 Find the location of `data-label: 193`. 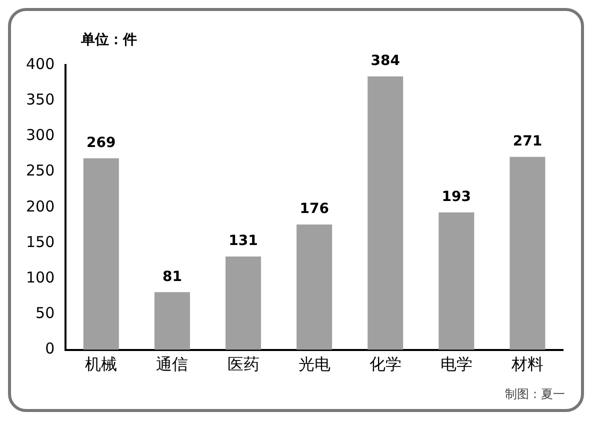

data-label: 193 is located at coordinates (457, 197).